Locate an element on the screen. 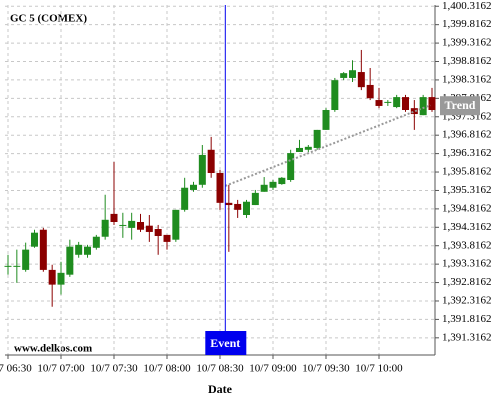  x-tick-label: 10/7 10:00 is located at coordinates (379, 369).